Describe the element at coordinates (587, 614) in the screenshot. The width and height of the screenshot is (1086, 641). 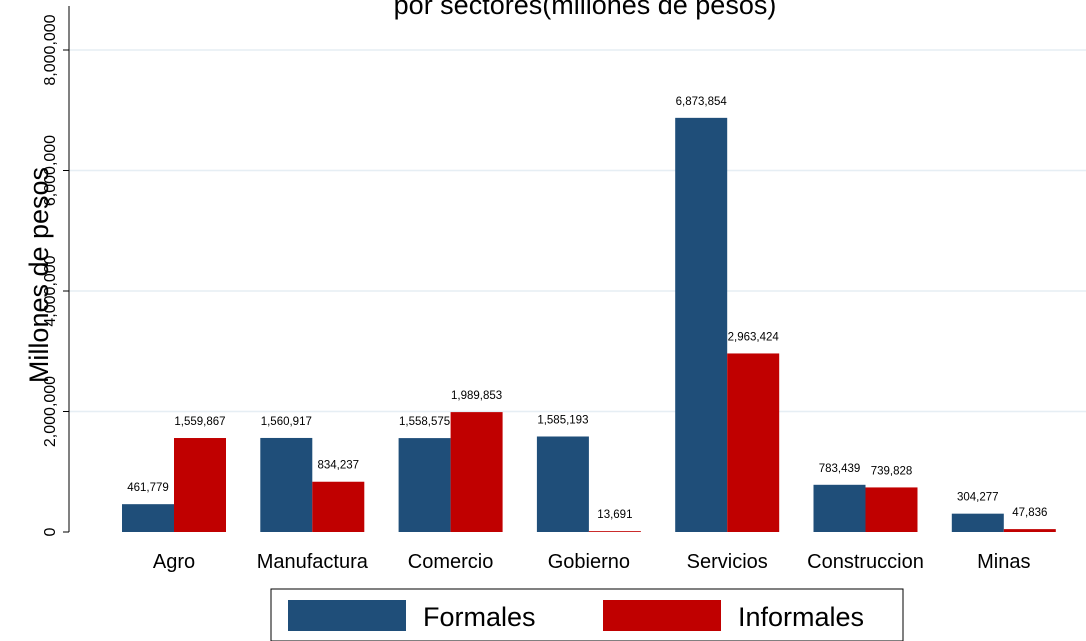
I see `legend: Formales Informales` at that location.